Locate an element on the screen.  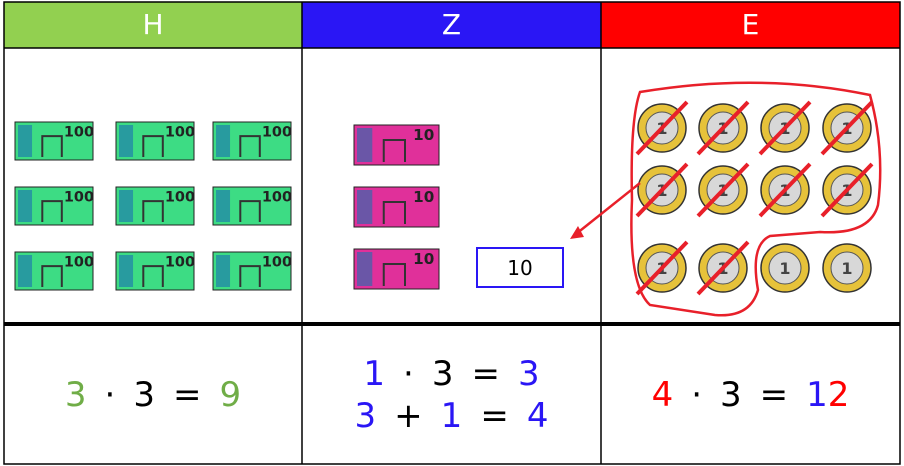
value-box is located at coordinates (520, 267).